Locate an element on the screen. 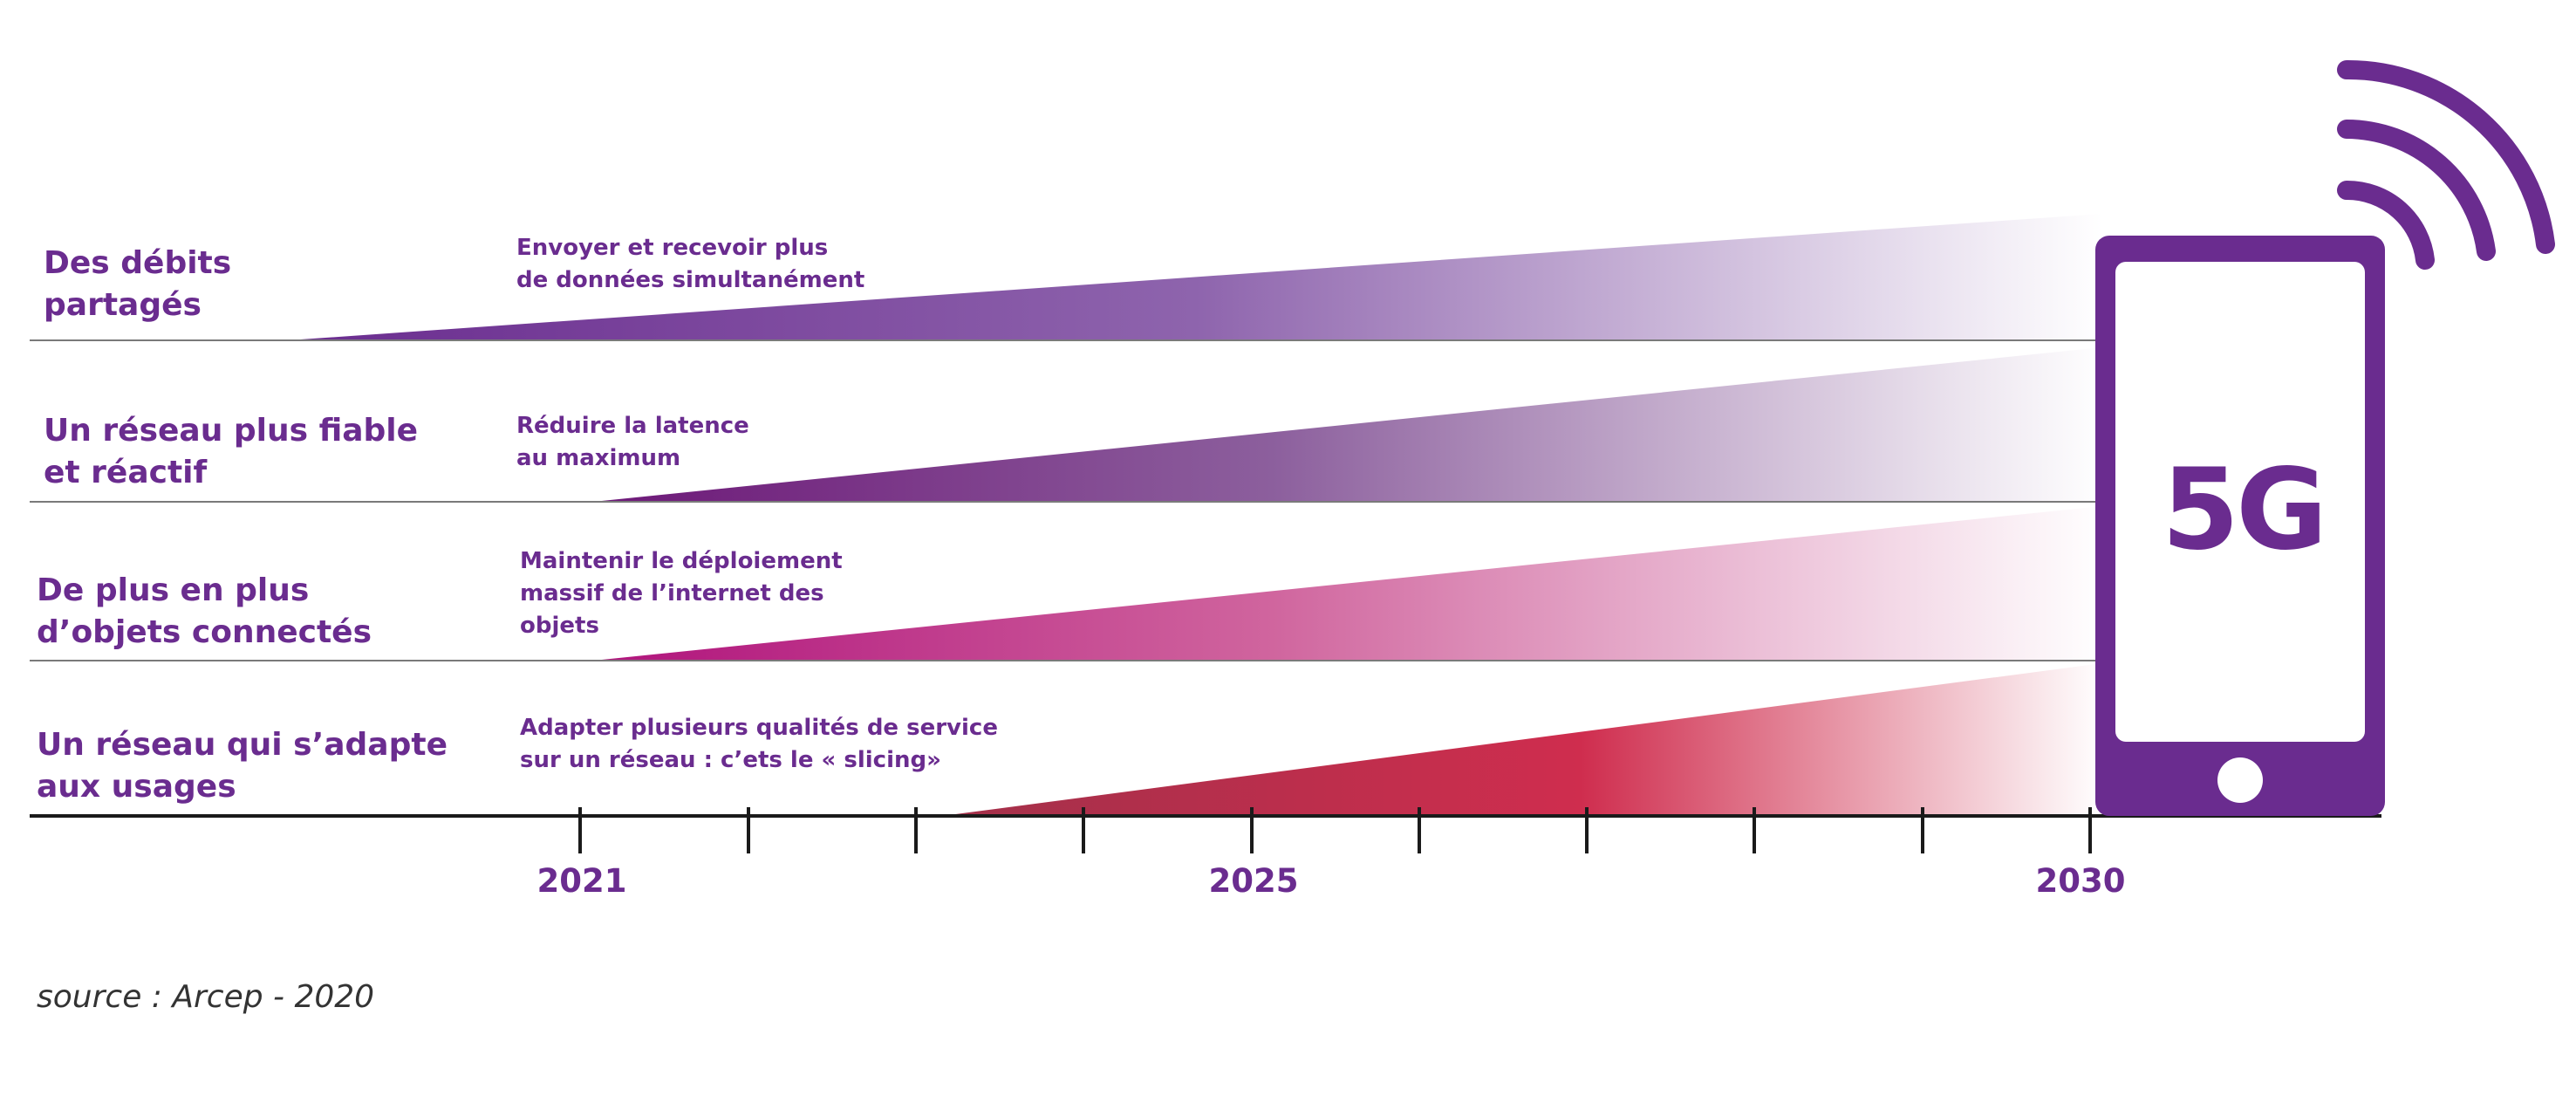 The width and height of the screenshot is (2576, 1117). year-label-2030: 2030 is located at coordinates (2080, 881).